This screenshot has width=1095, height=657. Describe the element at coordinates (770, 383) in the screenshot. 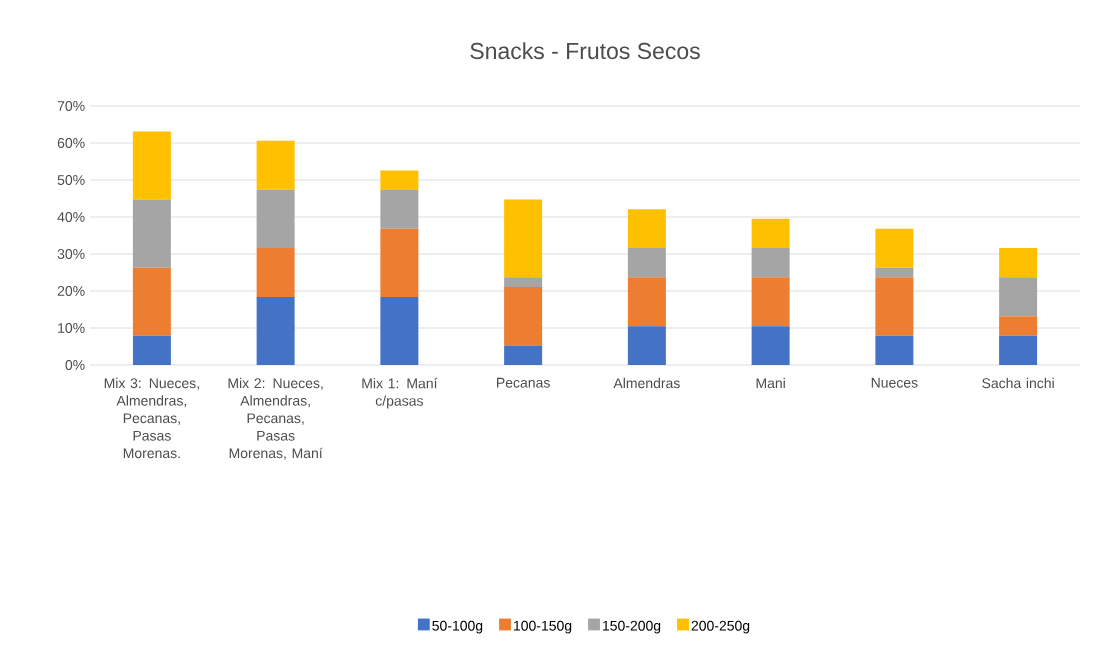

I see `x-tick-label: Mani` at that location.